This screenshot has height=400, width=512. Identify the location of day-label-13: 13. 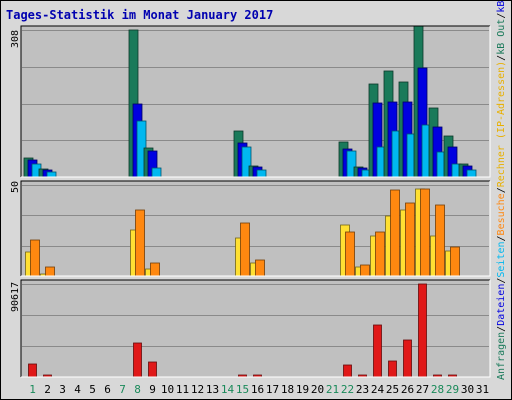
(212, 389).